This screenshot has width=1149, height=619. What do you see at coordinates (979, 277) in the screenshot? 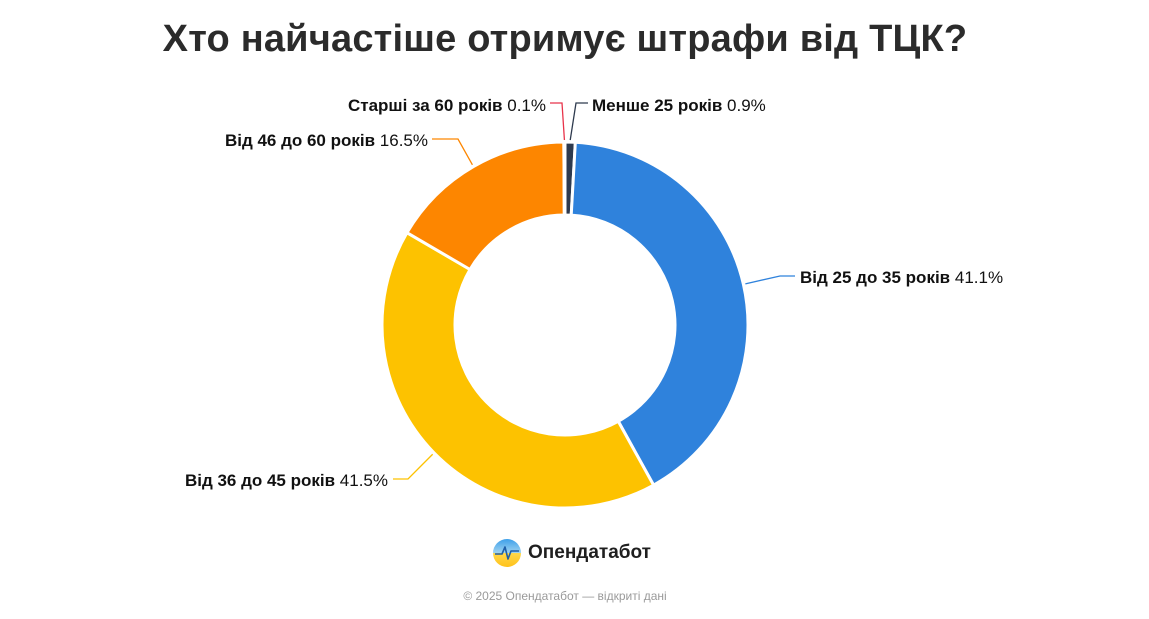
I see `slice-value: 41.1%` at bounding box center [979, 277].